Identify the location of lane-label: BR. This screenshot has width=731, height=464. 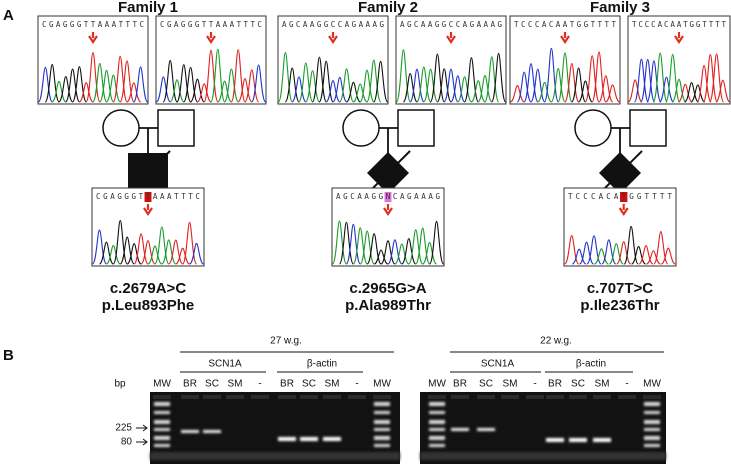
(460, 384).